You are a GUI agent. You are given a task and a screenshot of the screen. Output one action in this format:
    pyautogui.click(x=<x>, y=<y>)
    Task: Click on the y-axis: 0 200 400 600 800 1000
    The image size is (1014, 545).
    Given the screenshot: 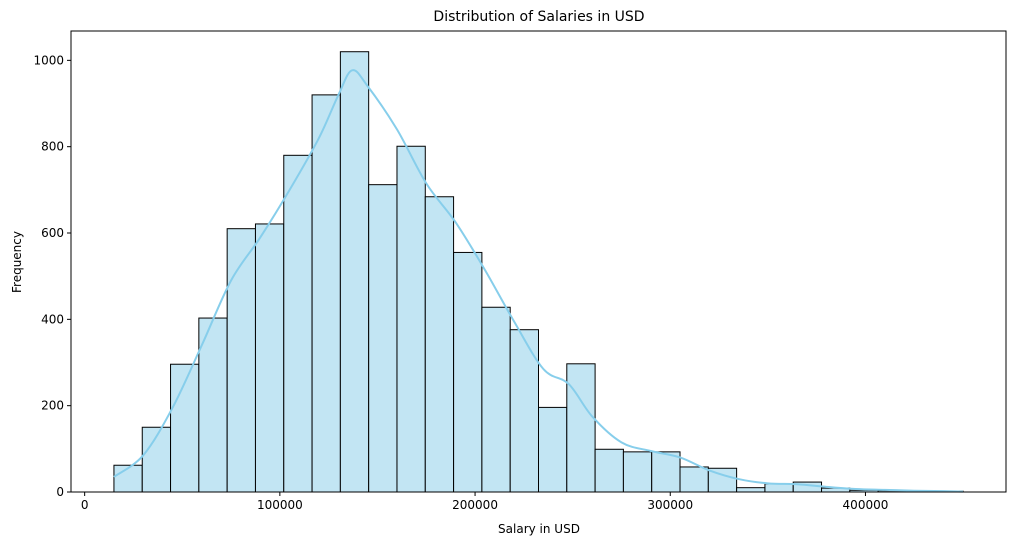 What is the action you would take?
    pyautogui.click(x=52, y=276)
    